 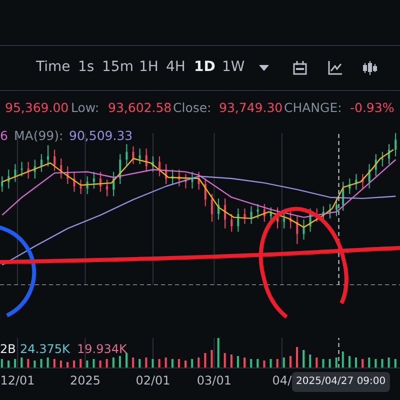 What do you see at coordinates (251, 108) in the screenshot?
I see `text: 93,749.30` at bounding box center [251, 108].